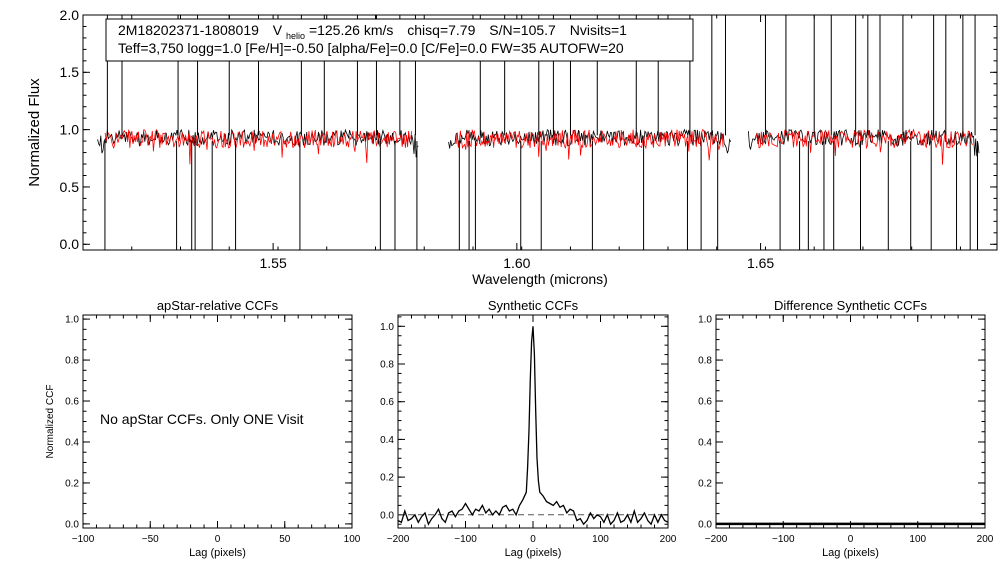  Describe the element at coordinates (598, 30) in the screenshot. I see `nvisits-value: Nvisits=1` at that location.